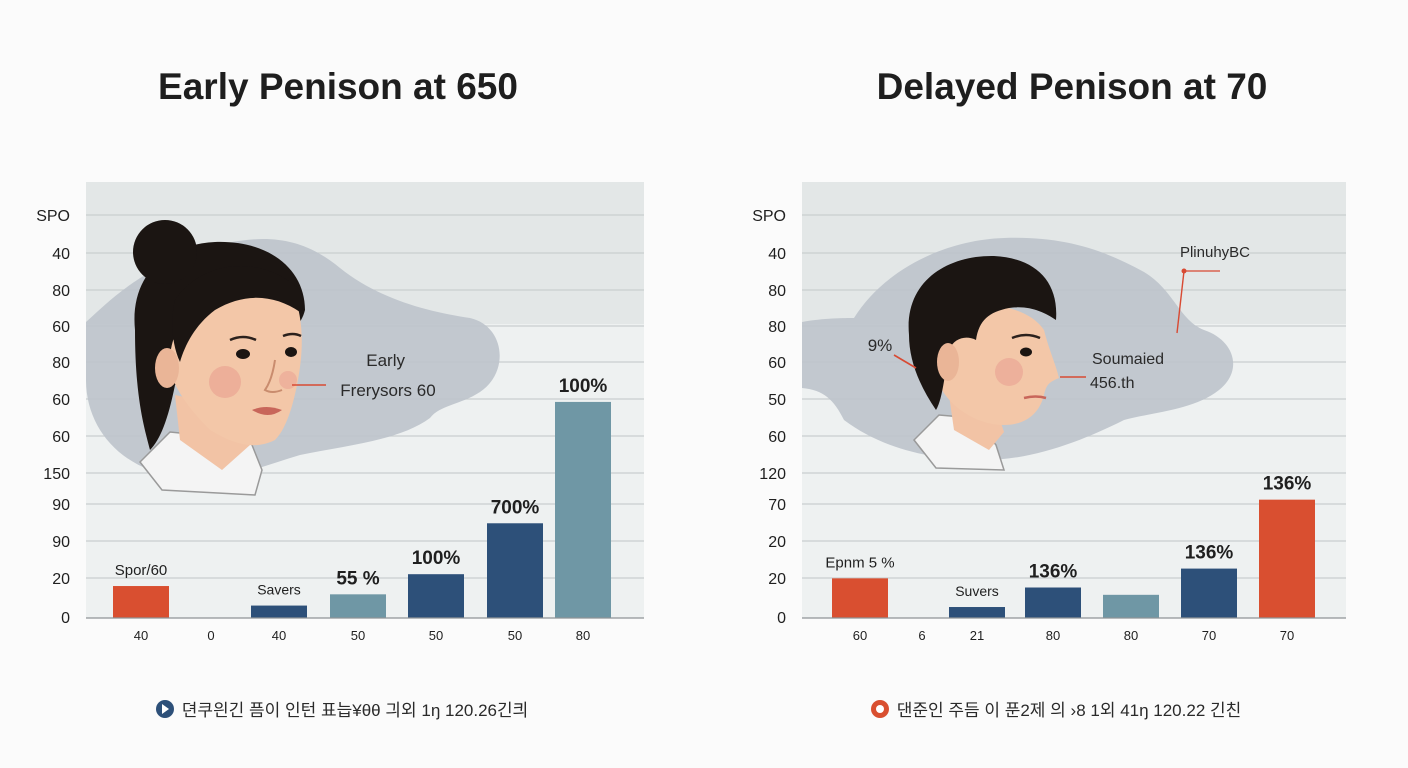 The height and width of the screenshot is (768, 1408). Describe the element at coordinates (56, 474) in the screenshot. I see `y-tick-label: 150` at that location.